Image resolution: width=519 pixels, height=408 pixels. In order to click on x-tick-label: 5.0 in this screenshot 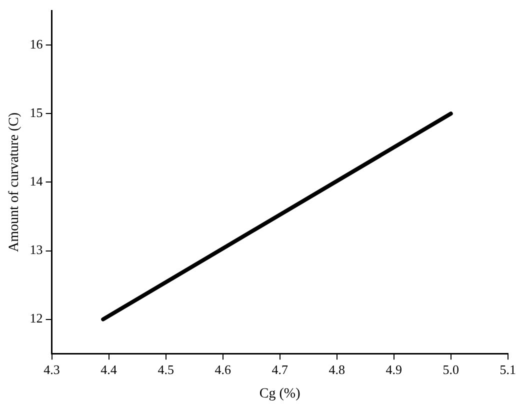, I will do `click(450, 369)`.